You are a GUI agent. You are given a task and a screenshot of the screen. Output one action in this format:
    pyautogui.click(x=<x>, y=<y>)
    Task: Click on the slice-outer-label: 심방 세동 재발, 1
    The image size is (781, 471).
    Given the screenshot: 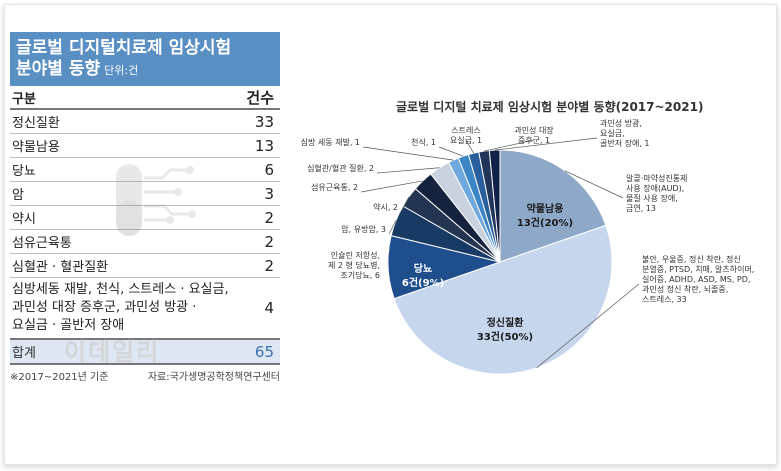 What is the action you would take?
    pyautogui.click(x=330, y=142)
    